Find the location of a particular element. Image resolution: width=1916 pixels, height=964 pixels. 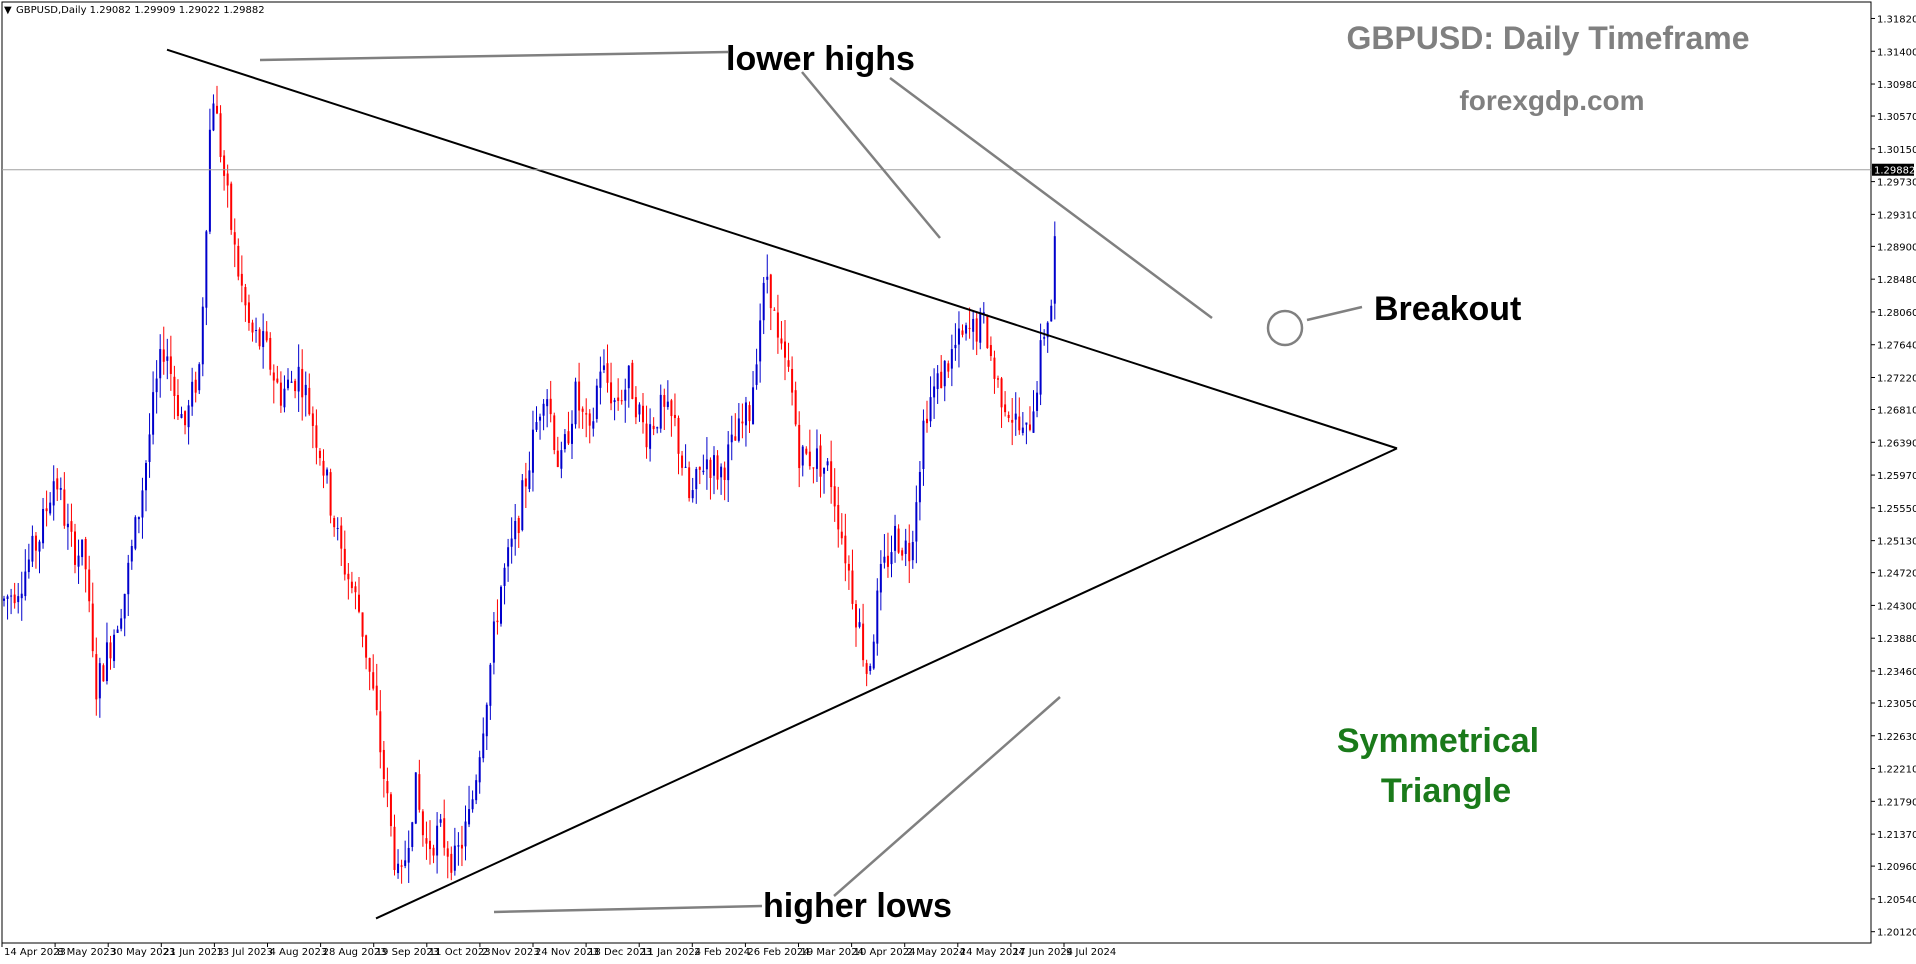

y-tick-label: 1.25550 is located at coordinates (1896, 509).